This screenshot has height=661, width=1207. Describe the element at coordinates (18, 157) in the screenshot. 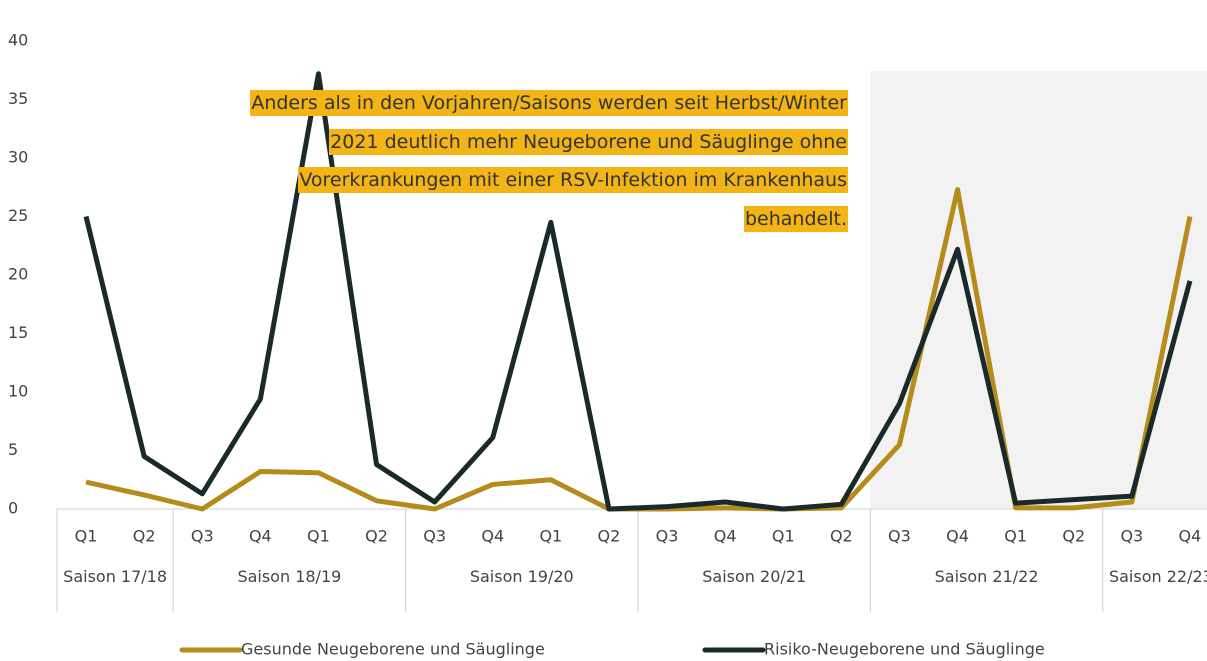

I see `y-tick-label: 30` at that location.